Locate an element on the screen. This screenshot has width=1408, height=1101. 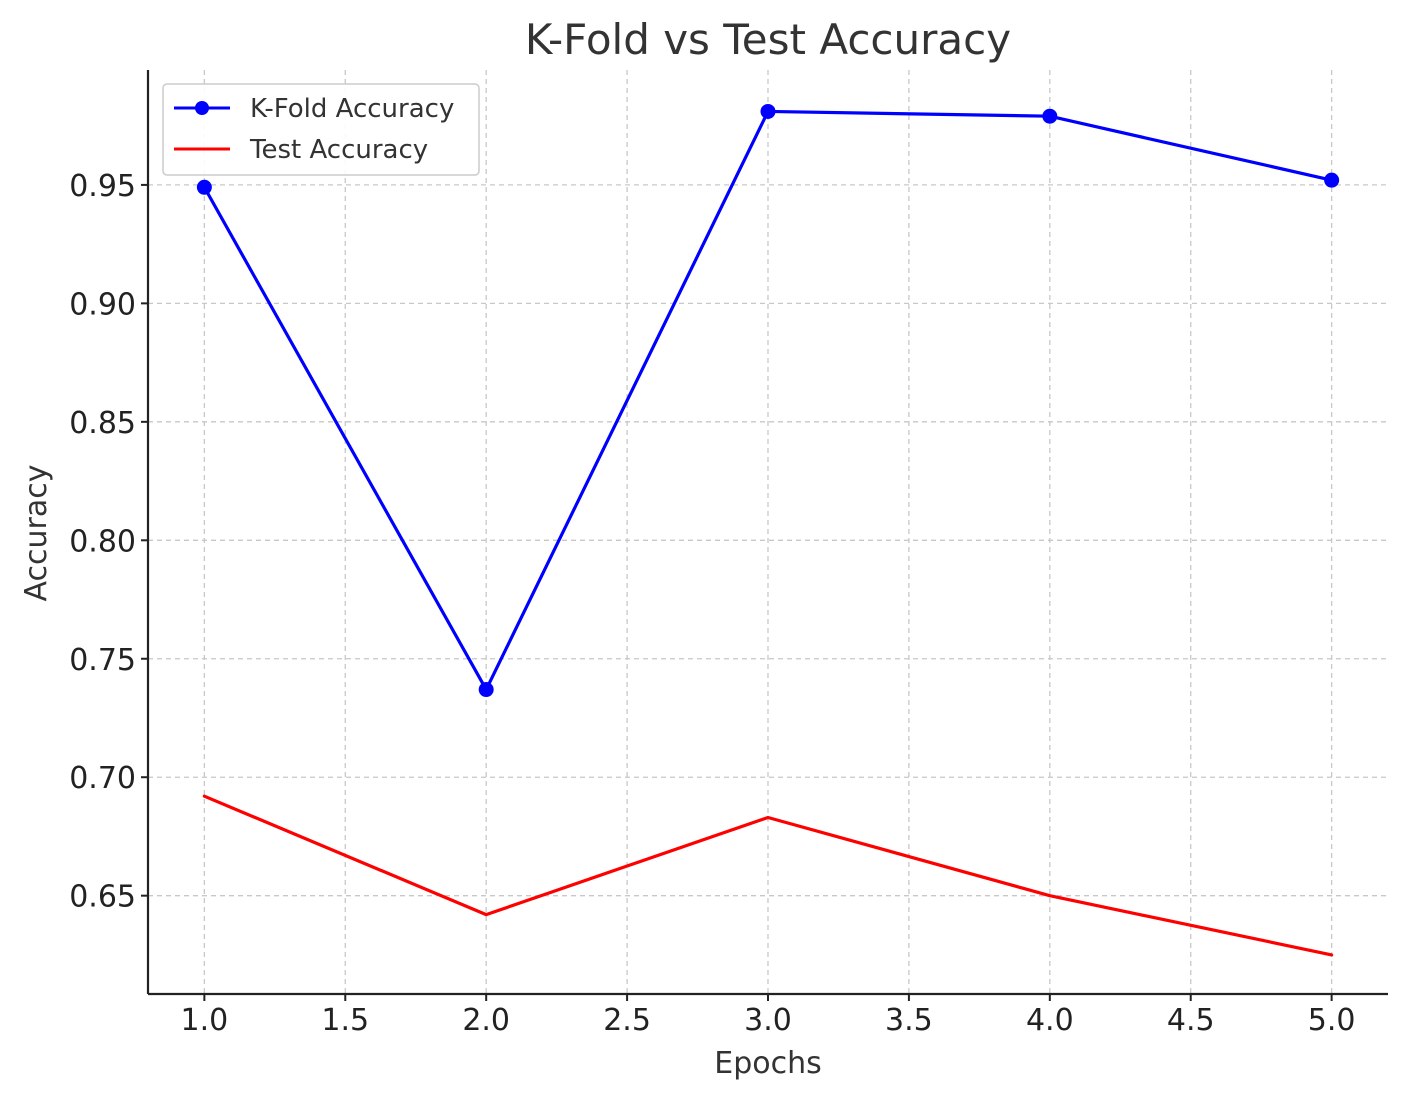
x-tick-label: 3.0 is located at coordinates (768, 1020).